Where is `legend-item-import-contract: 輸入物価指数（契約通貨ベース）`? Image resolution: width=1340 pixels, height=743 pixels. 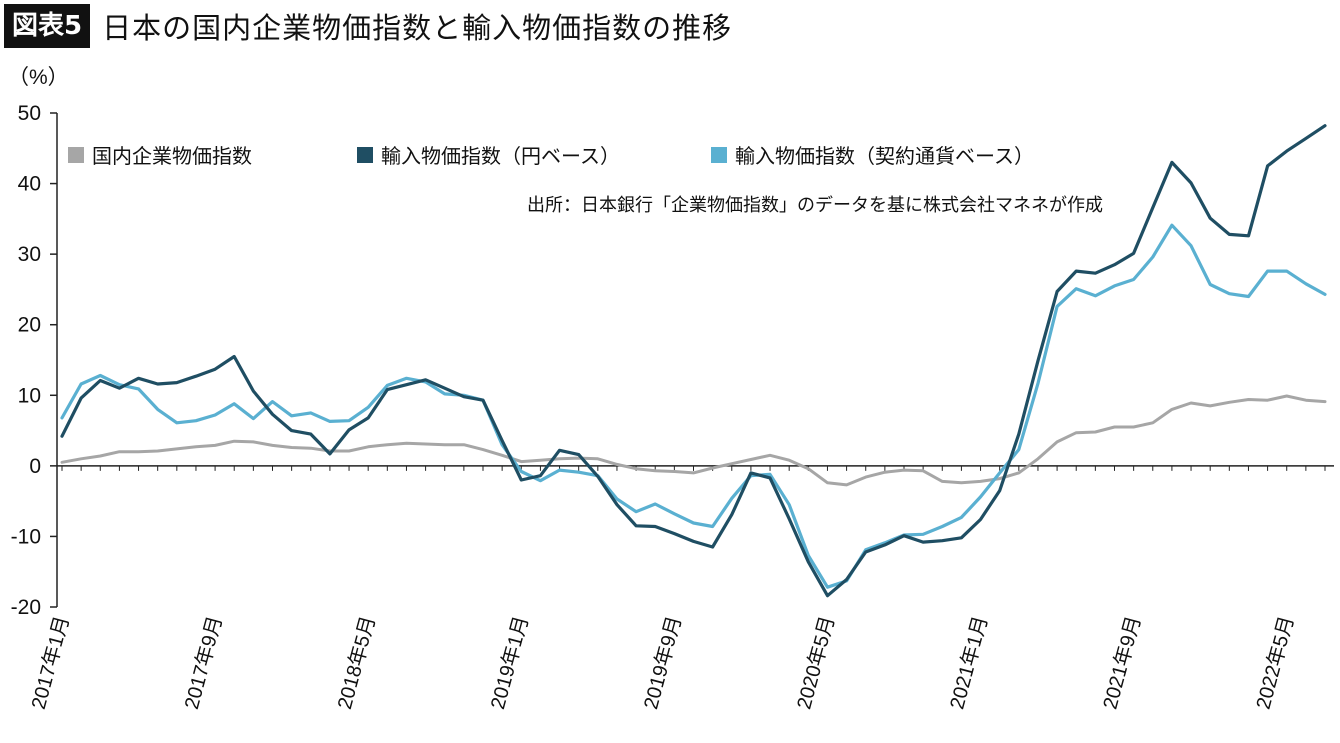
legend-item-import-contract: 輸入物価指数（契約通貨ベース） is located at coordinates (872, 156).